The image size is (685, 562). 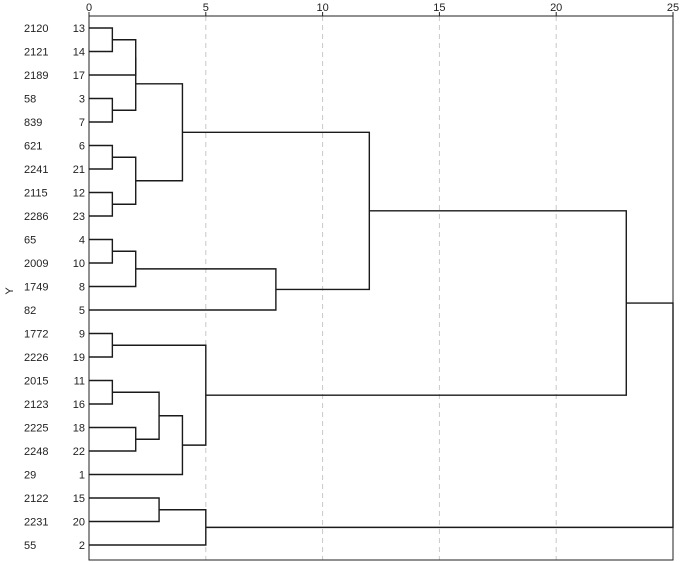 What do you see at coordinates (79, 217) in the screenshot?
I see `leaf-case-number: 23` at bounding box center [79, 217].